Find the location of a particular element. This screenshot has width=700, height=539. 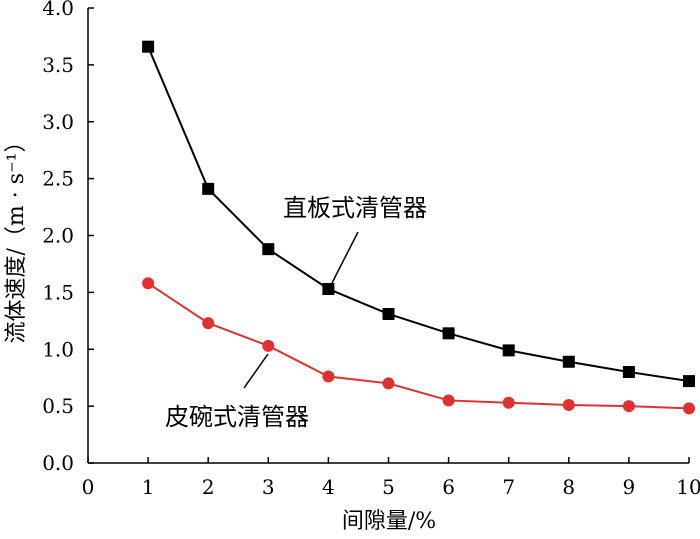

x-tick-label: 7 is located at coordinates (508, 487).